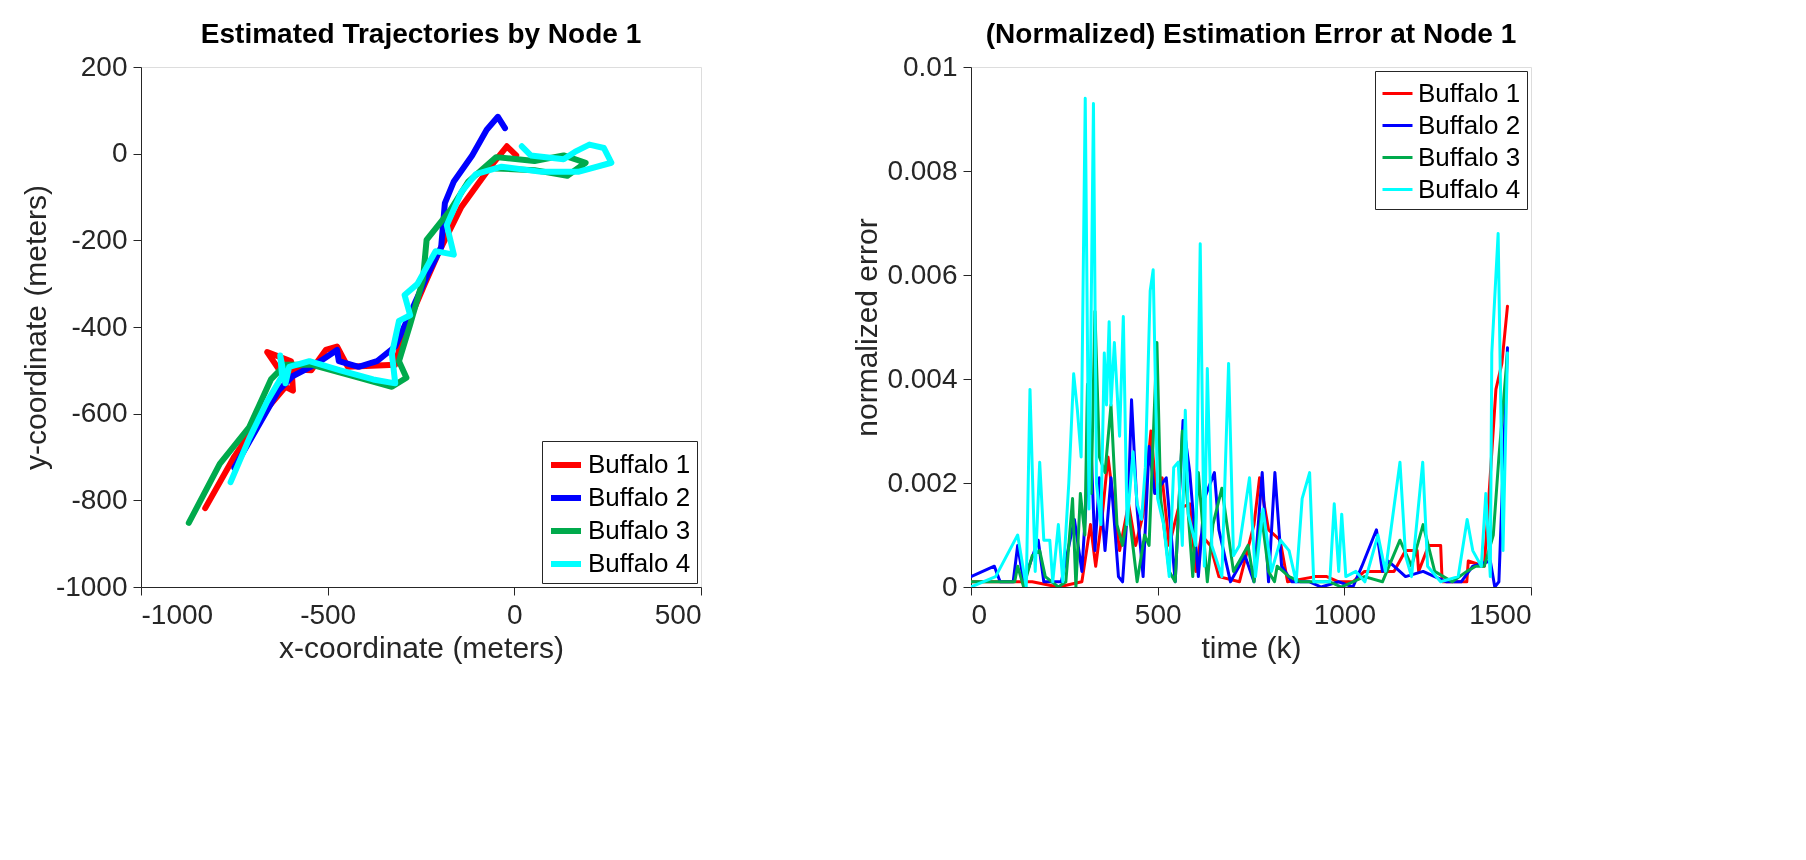 This screenshot has height=860, width=1806. What do you see at coordinates (177, 614) in the screenshot?
I see `x-tick-label: -1000` at bounding box center [177, 614].